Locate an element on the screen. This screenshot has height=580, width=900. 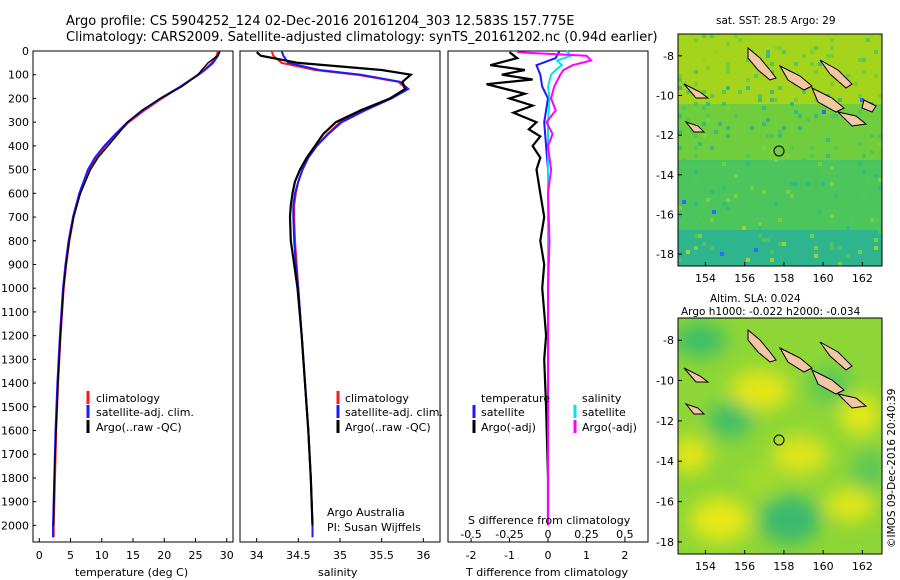
map-x-tick-label: 160 is located at coordinates (823, 566).